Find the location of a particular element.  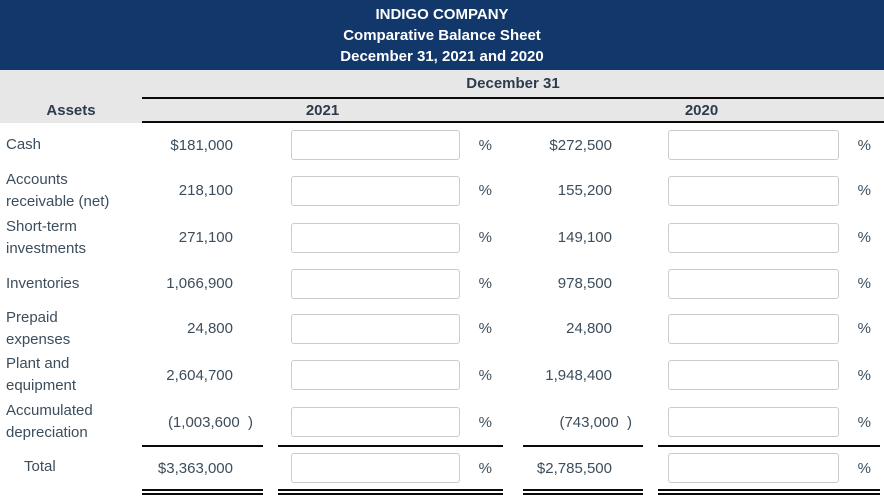

column-header-2021: 2021 is located at coordinates (322, 110).